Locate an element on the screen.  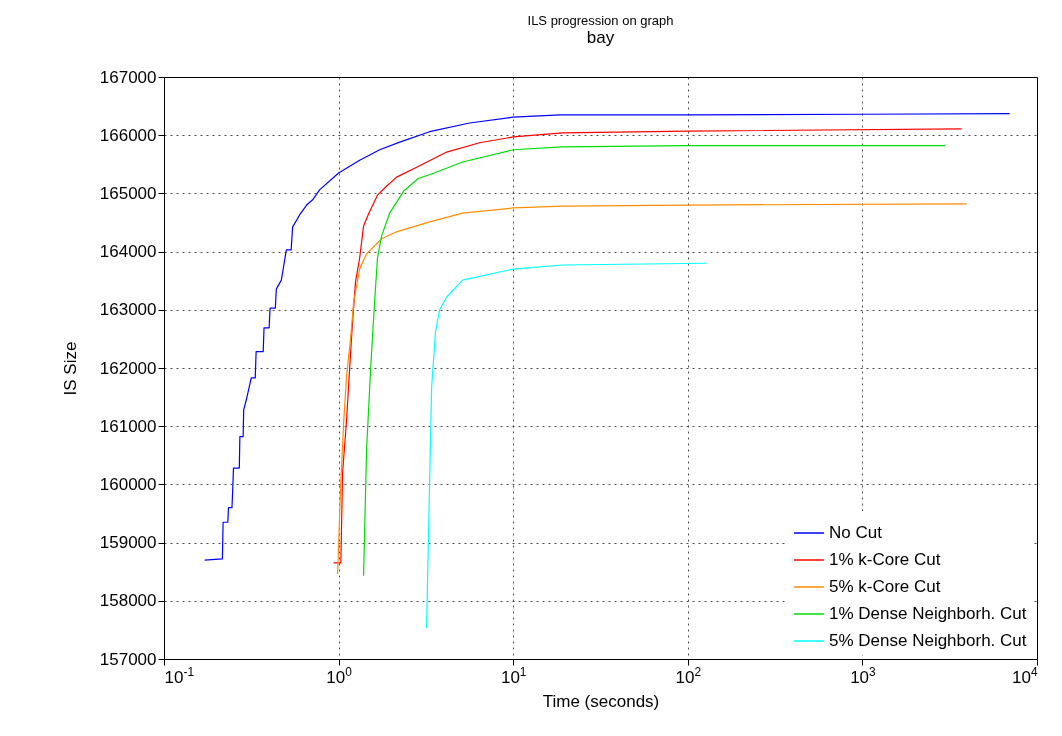
x-tick-label: 10$^{-1}$ is located at coordinates (179, 675).